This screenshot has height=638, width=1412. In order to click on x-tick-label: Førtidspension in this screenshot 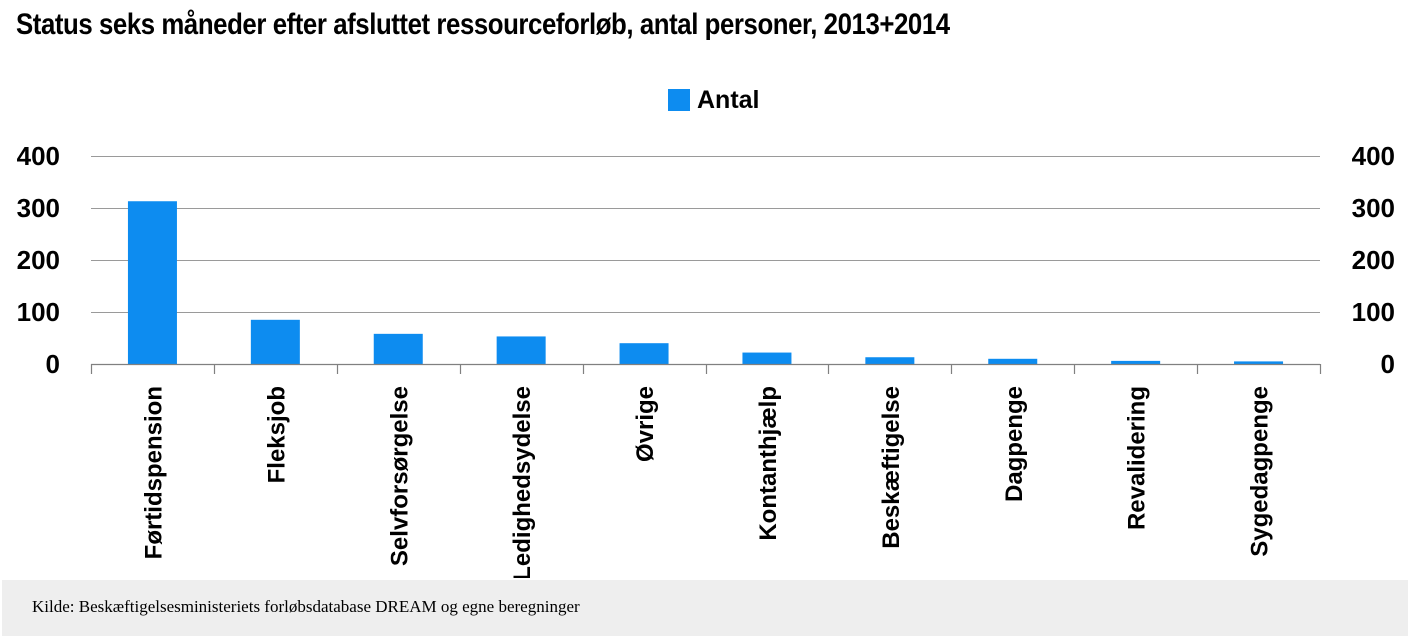, I will do `click(153, 472)`.